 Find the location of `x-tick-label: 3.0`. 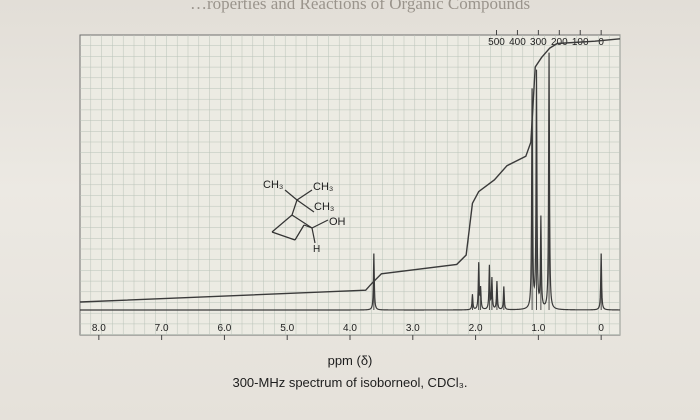

x-tick-label: 3.0 is located at coordinates (413, 328).